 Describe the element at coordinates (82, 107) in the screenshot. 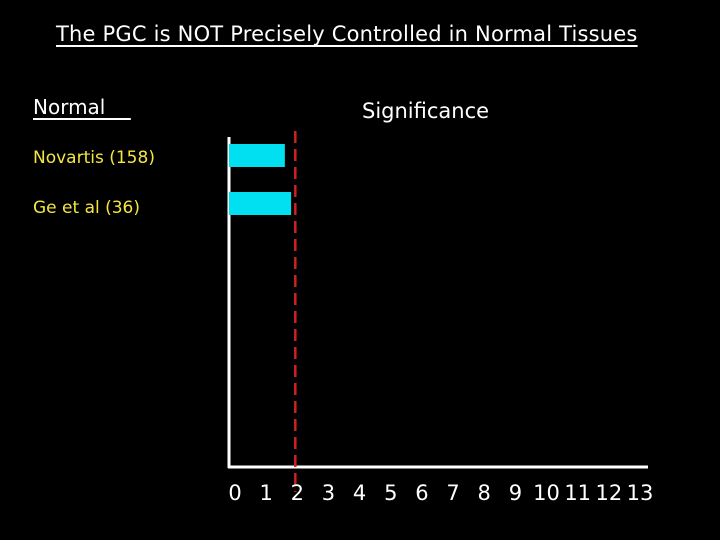

I see `section-label: Normal` at that location.